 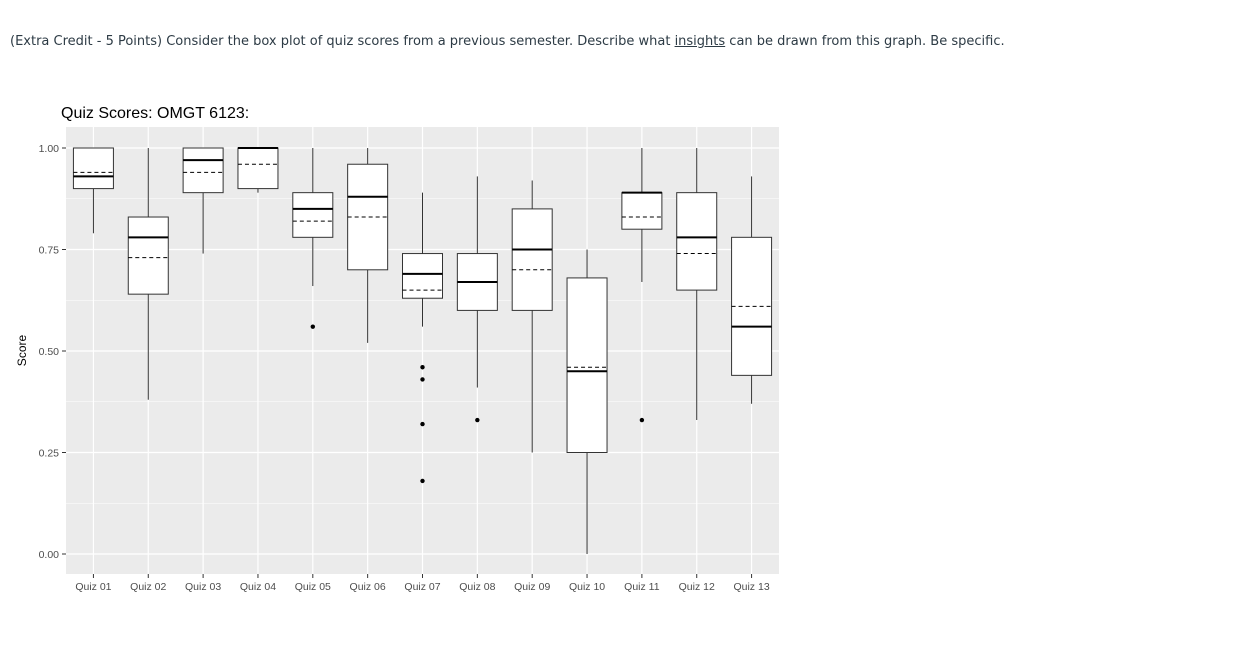 I want to click on x-tick-label: Quiz 08, so click(x=477, y=587).